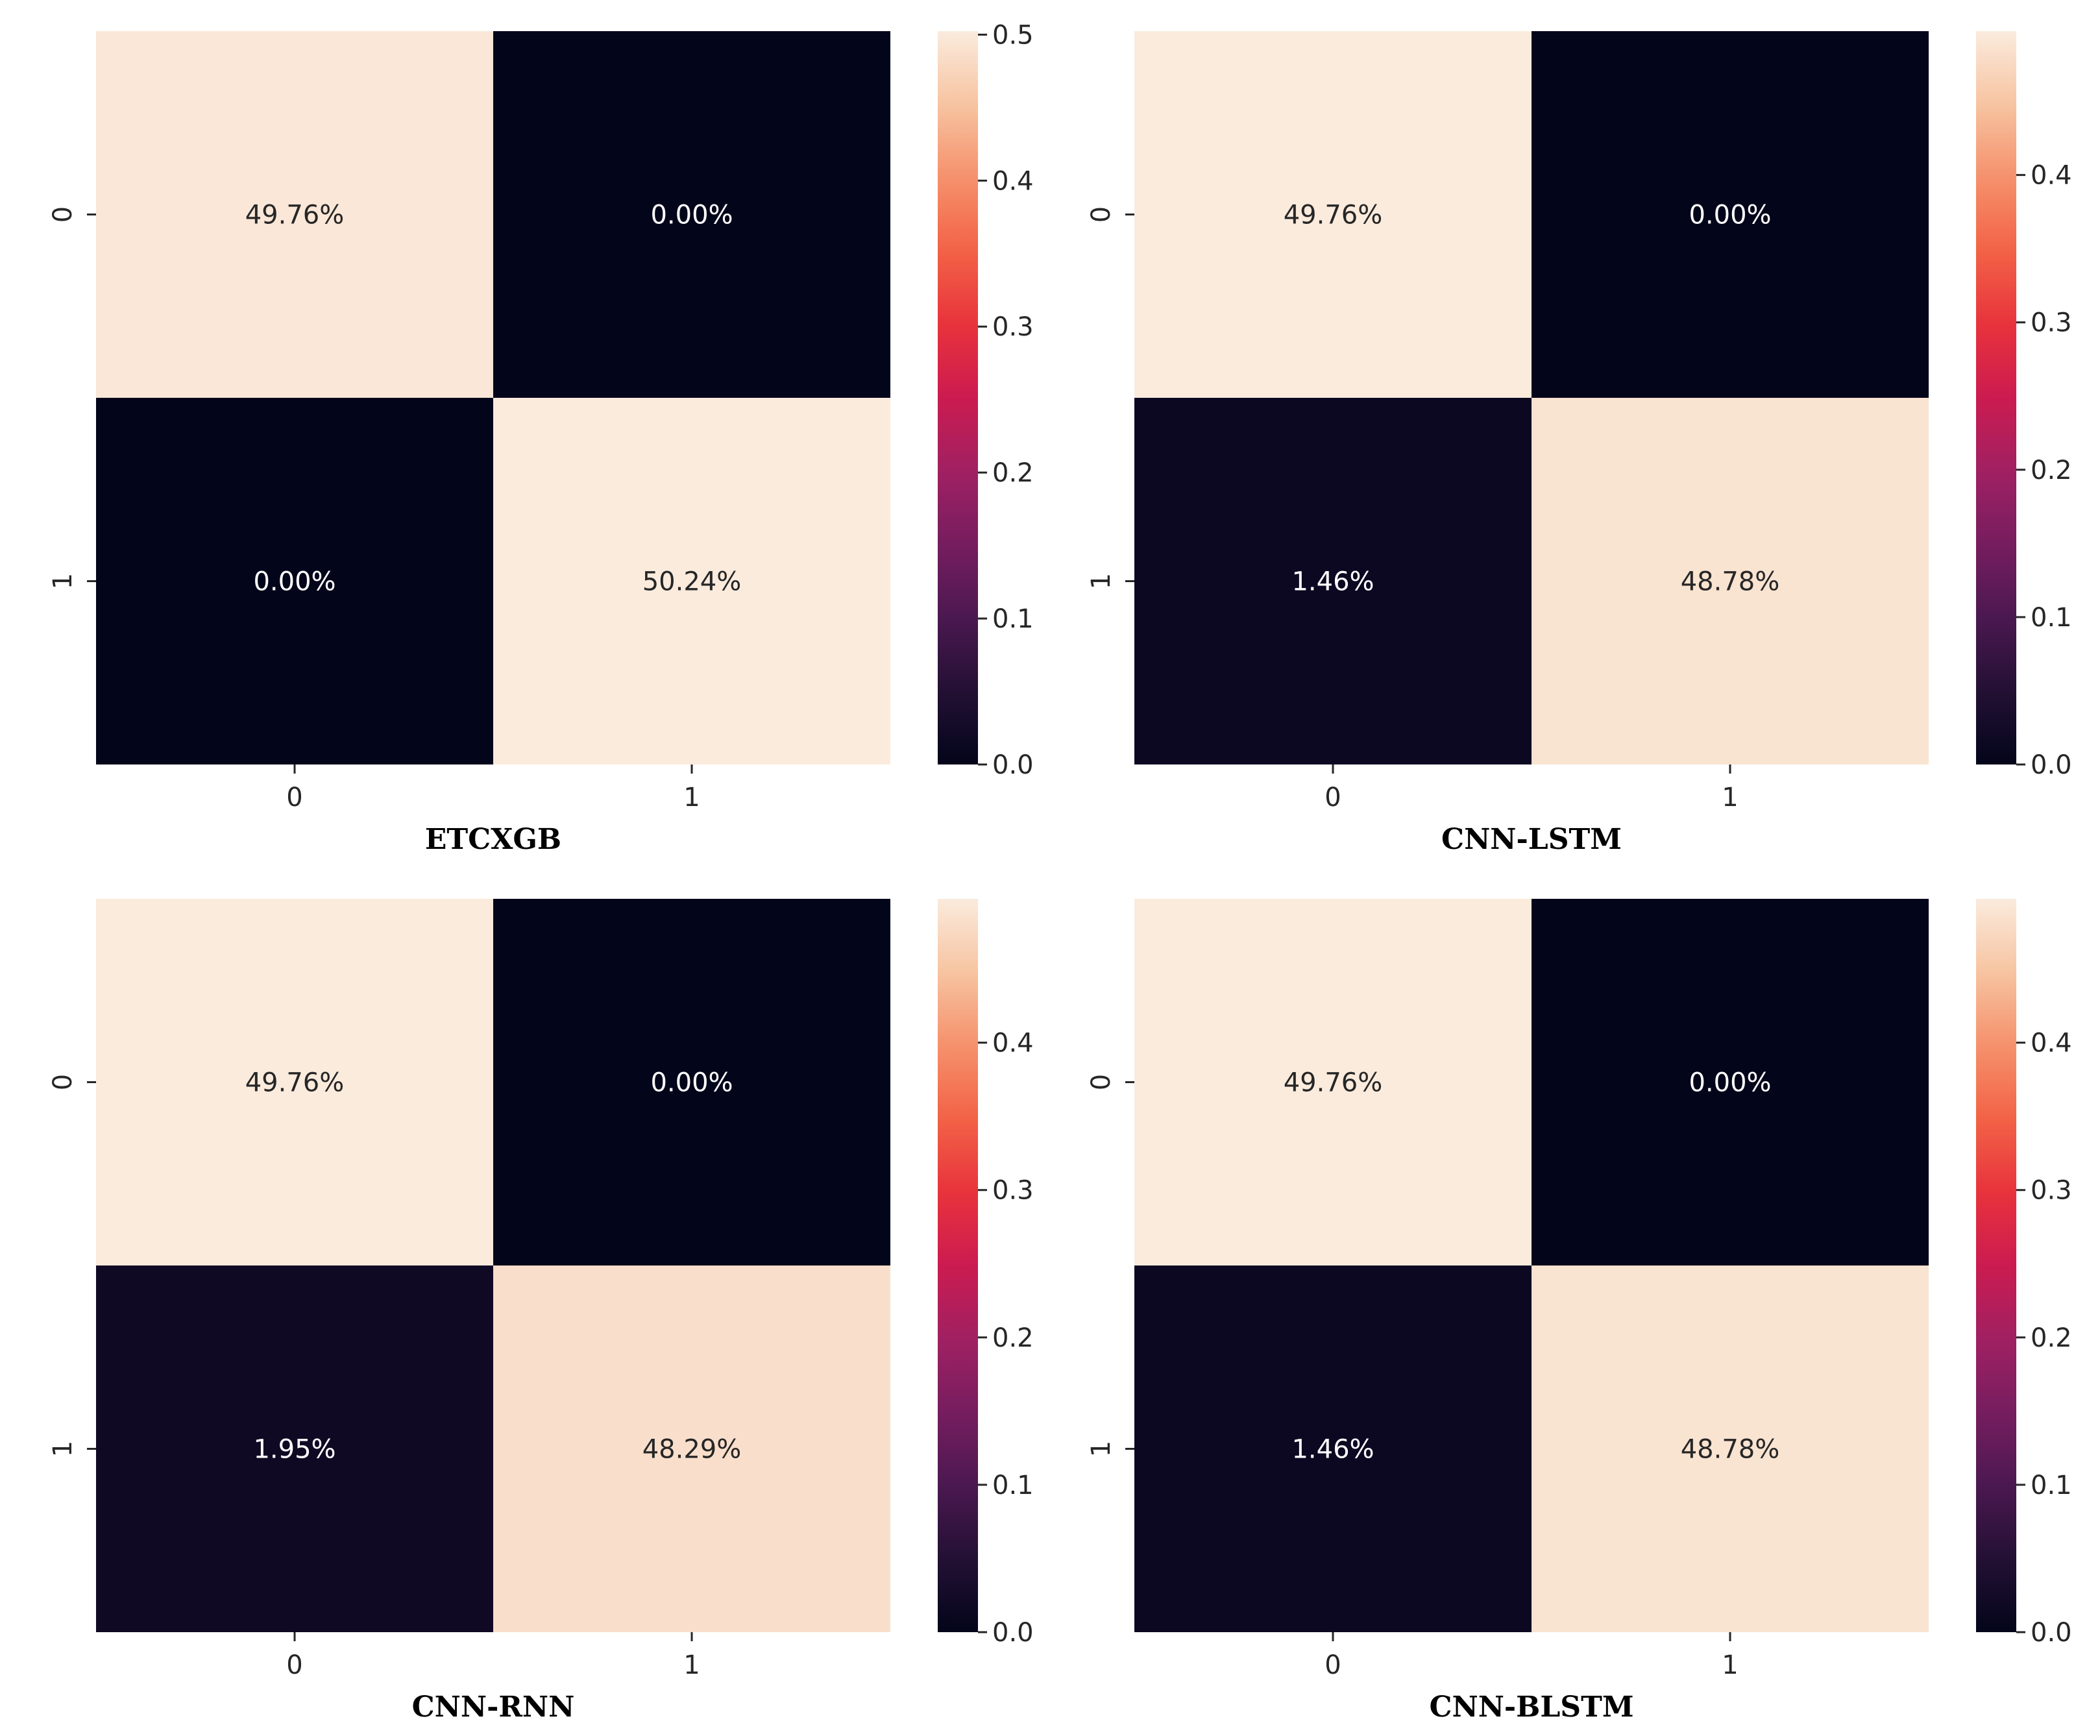 This screenshot has height=1736, width=2100. What do you see at coordinates (493, 1707) in the screenshot?
I see `chart-title: CNN-RNN` at bounding box center [493, 1707].